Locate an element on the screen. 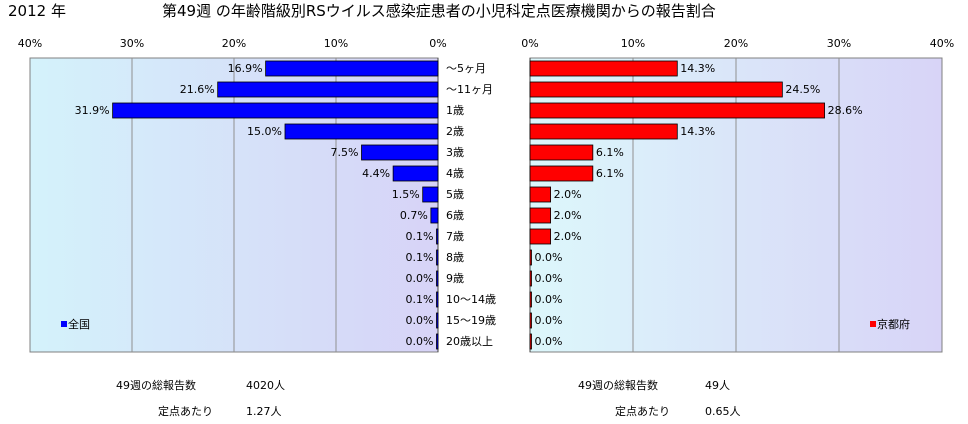  kyoto-total-value: 49人 is located at coordinates (717, 385).